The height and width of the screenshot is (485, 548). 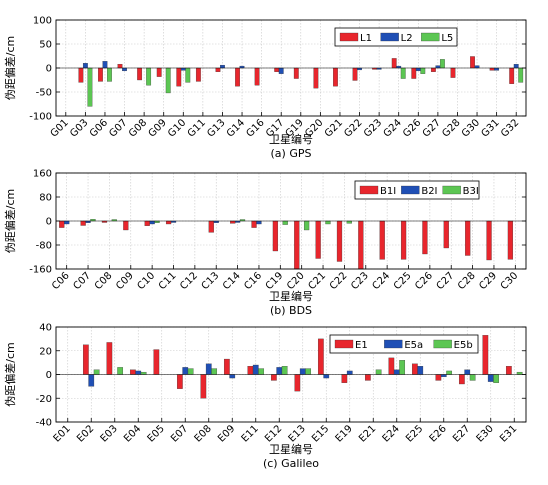 I want to click on x-tick-label: C25, so click(x=403, y=281).